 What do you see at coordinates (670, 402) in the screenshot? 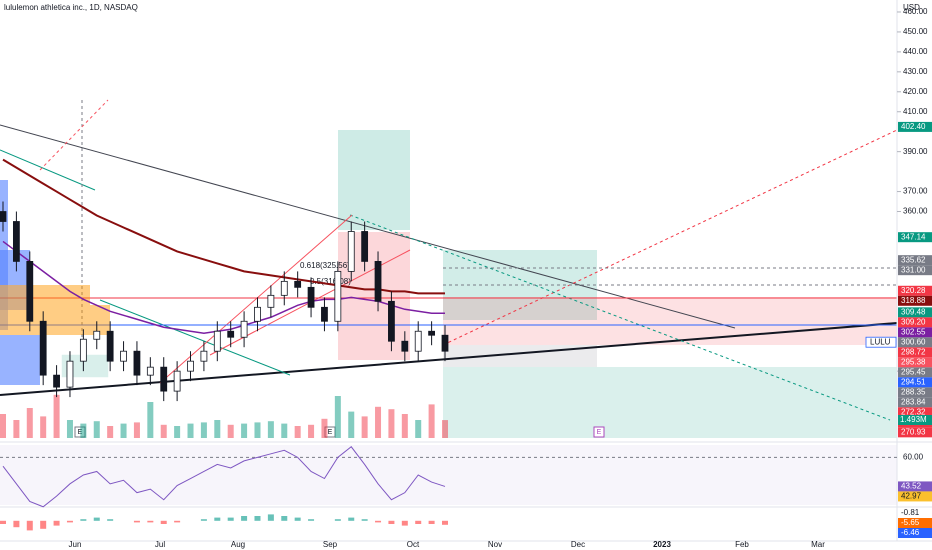
I see `target-zone` at bounding box center [670, 402].